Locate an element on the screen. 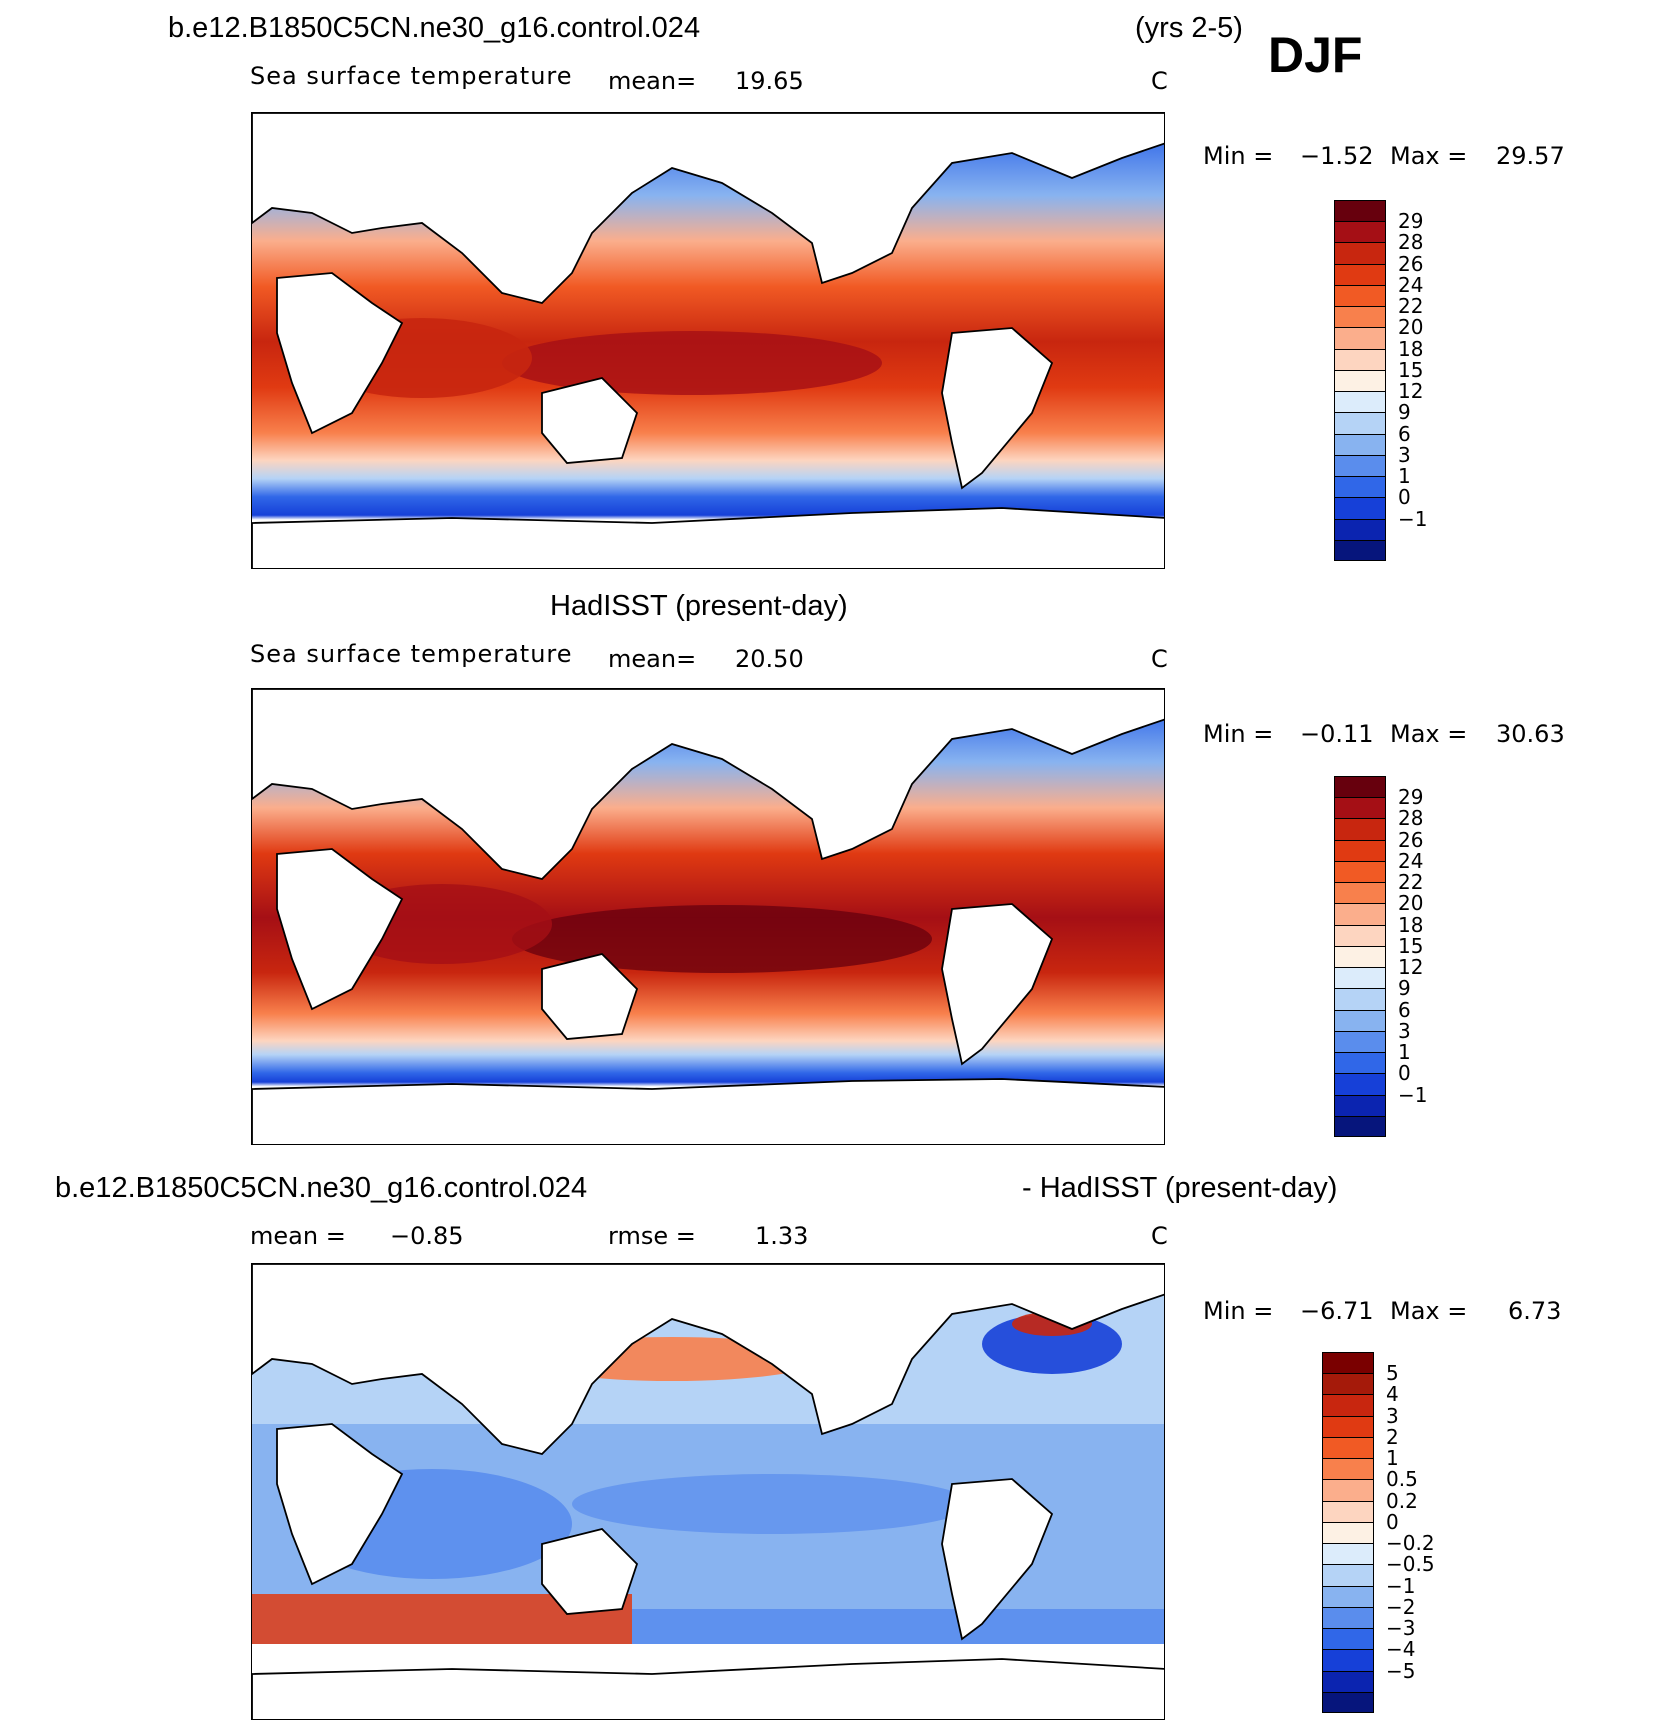 The height and width of the screenshot is (1725, 1663). colorbar-level-label: 28 is located at coordinates (1411, 818).